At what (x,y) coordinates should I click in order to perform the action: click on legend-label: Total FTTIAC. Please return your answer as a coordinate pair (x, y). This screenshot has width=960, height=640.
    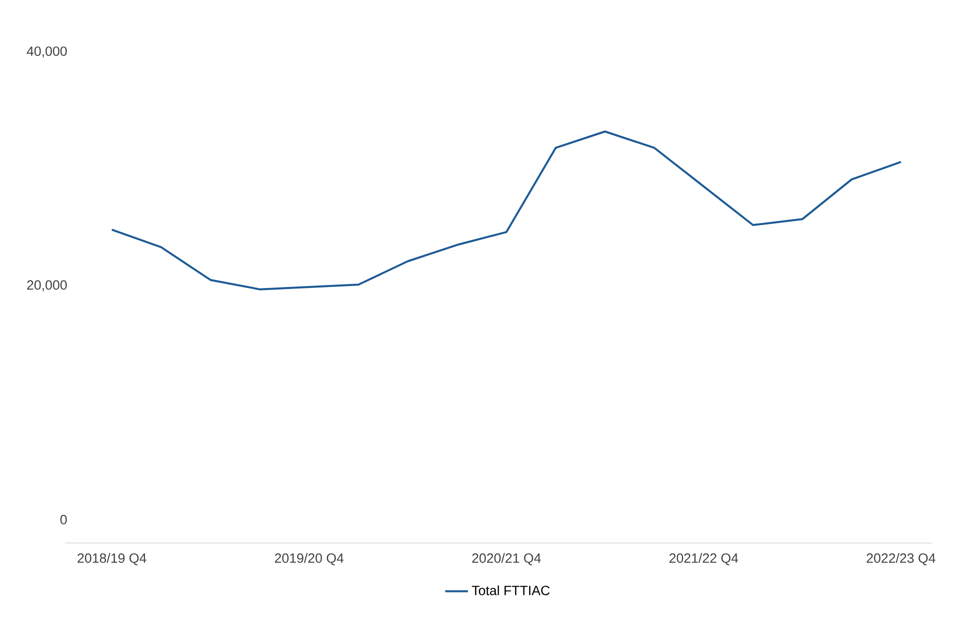
    Looking at the image, I should click on (511, 590).